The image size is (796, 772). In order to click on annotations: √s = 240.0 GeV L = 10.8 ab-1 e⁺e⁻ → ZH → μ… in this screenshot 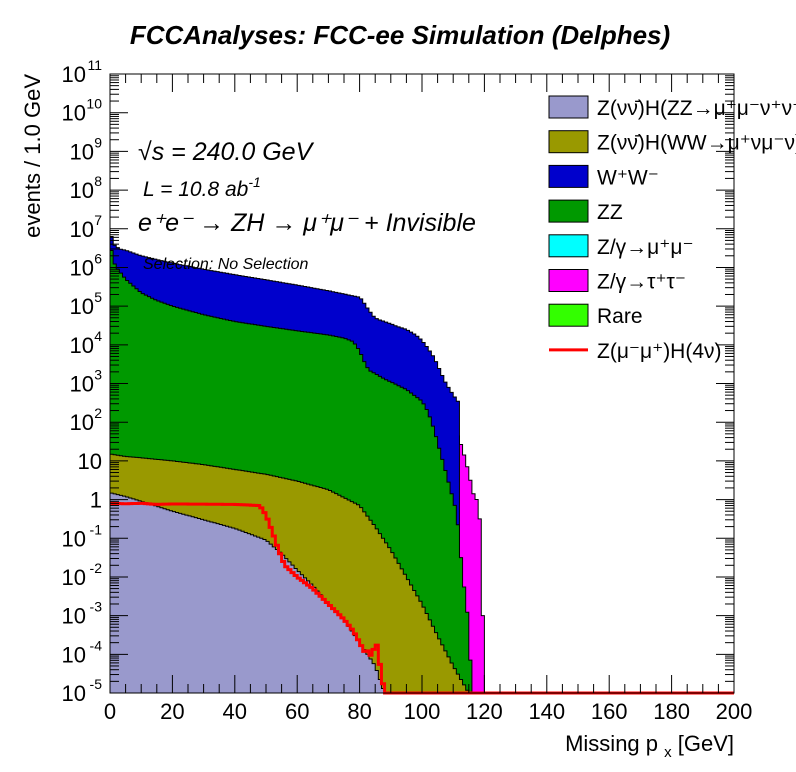, I will do `click(307, 205)`.